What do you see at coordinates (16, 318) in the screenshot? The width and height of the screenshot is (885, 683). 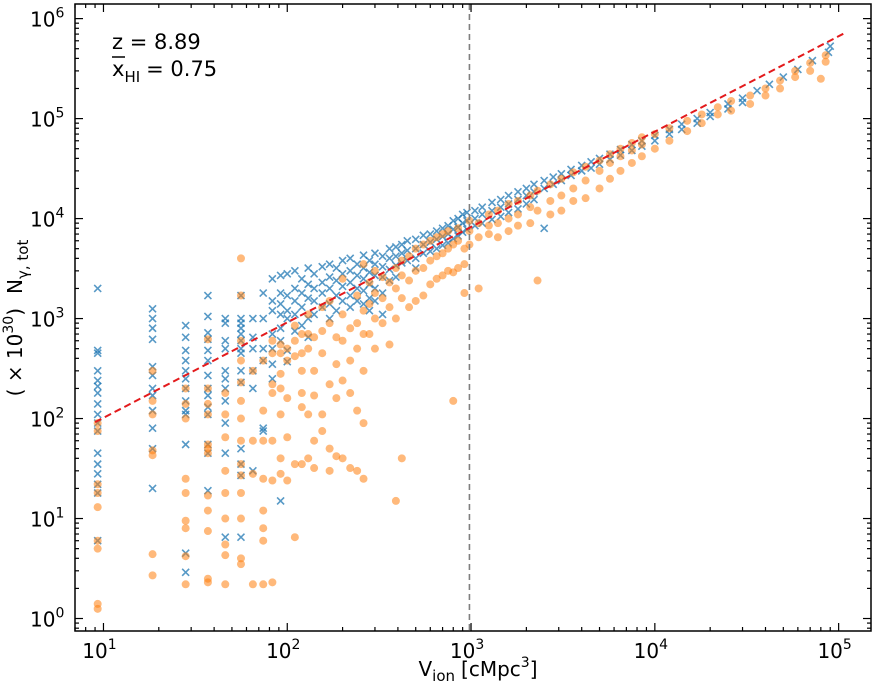 I see `y-axis-label: ( × 1030)Nγ, tot` at bounding box center [16, 318].